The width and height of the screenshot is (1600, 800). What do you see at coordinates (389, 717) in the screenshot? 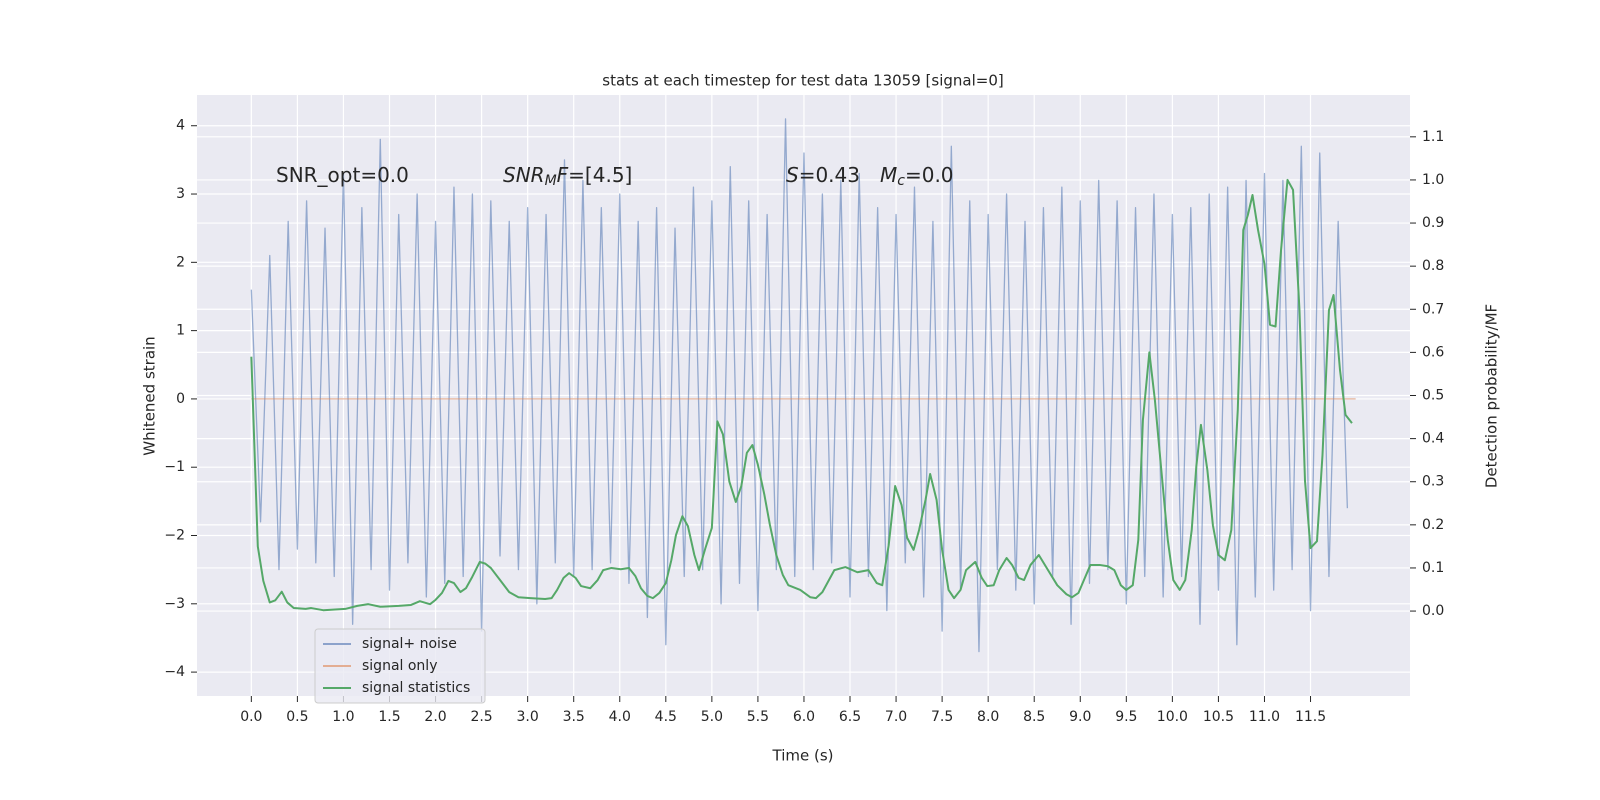
I see `x-tick-label: 1.5` at bounding box center [389, 717].